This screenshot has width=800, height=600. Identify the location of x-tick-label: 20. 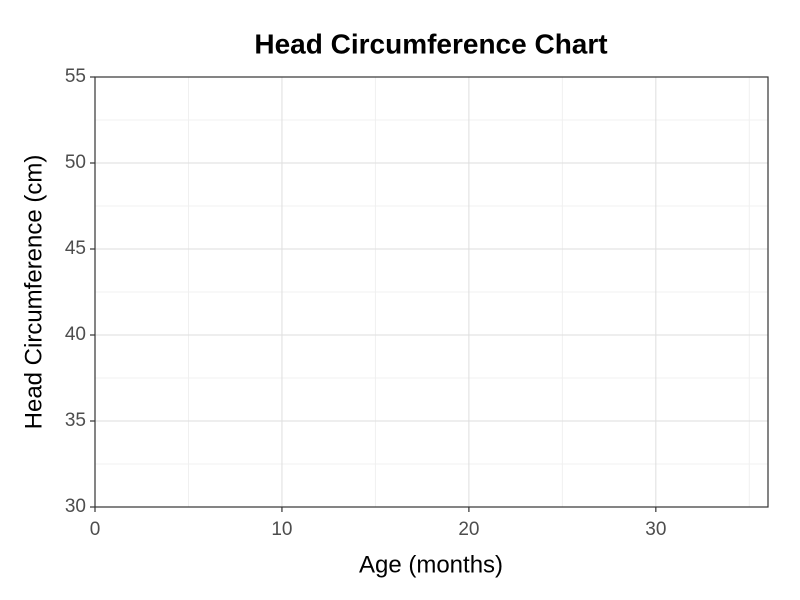
(468, 529).